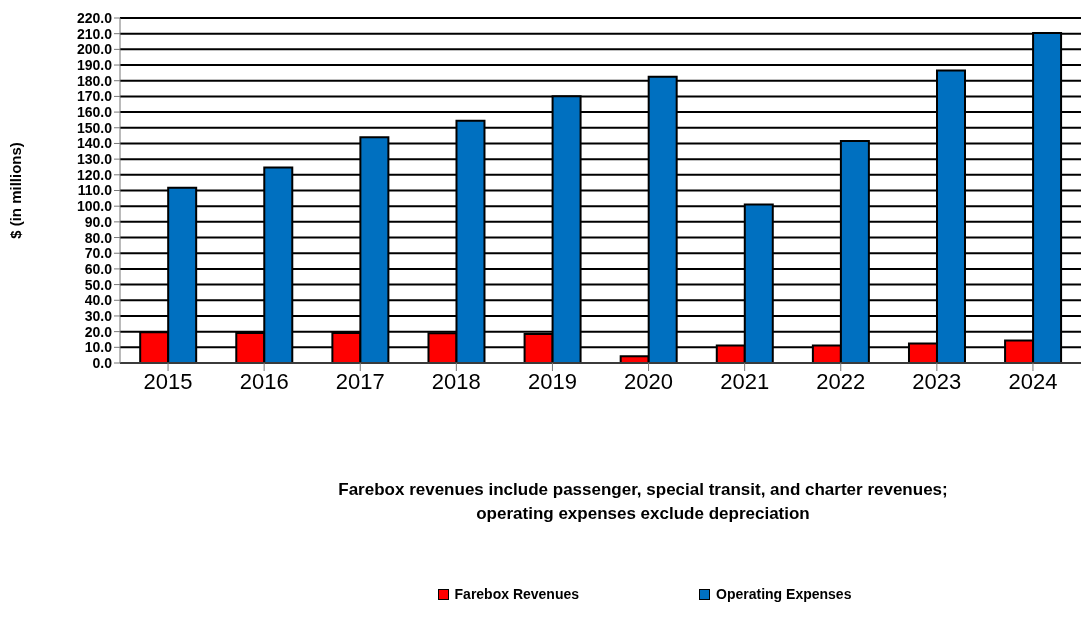 The width and height of the screenshot is (1083, 622). Describe the element at coordinates (98, 331) in the screenshot. I see `y-tick-label: 20.0` at that location.